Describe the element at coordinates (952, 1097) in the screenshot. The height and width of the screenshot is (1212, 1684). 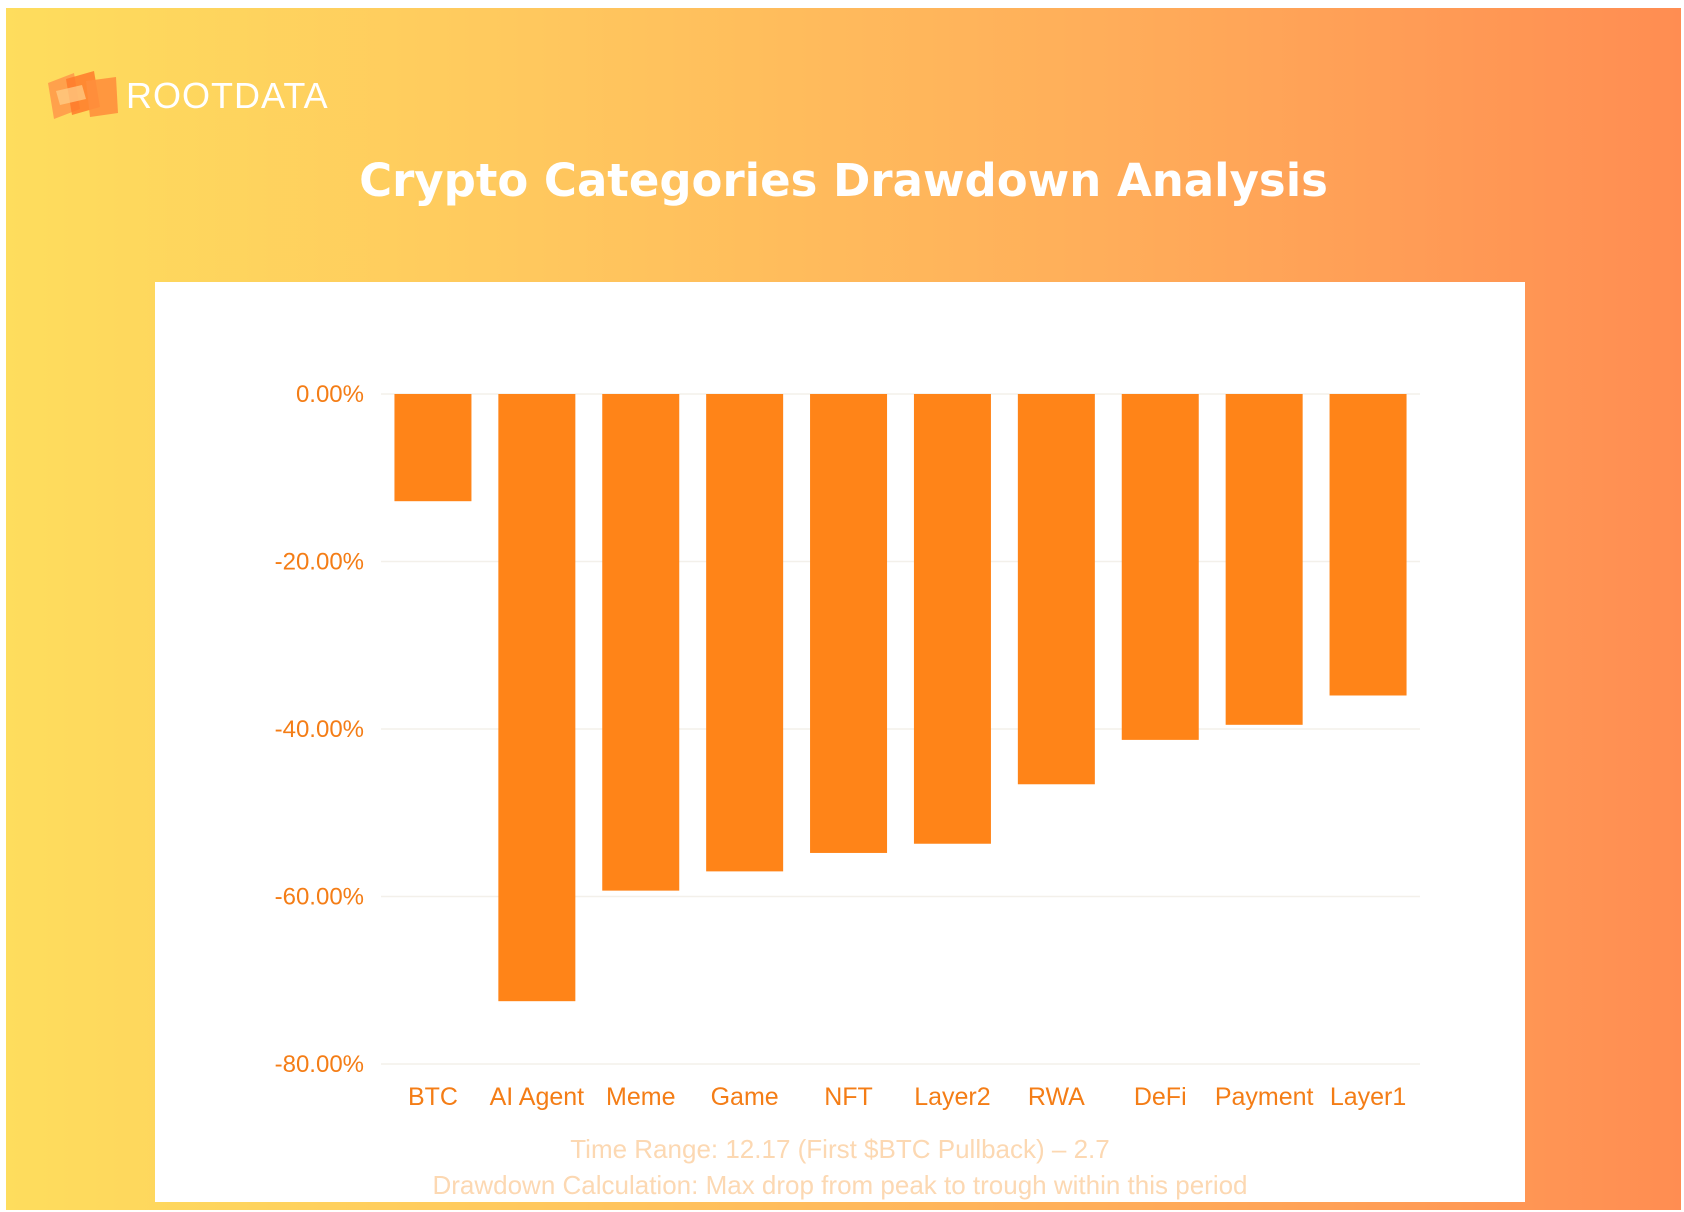
I see `x-category-label: Layer2` at that location.